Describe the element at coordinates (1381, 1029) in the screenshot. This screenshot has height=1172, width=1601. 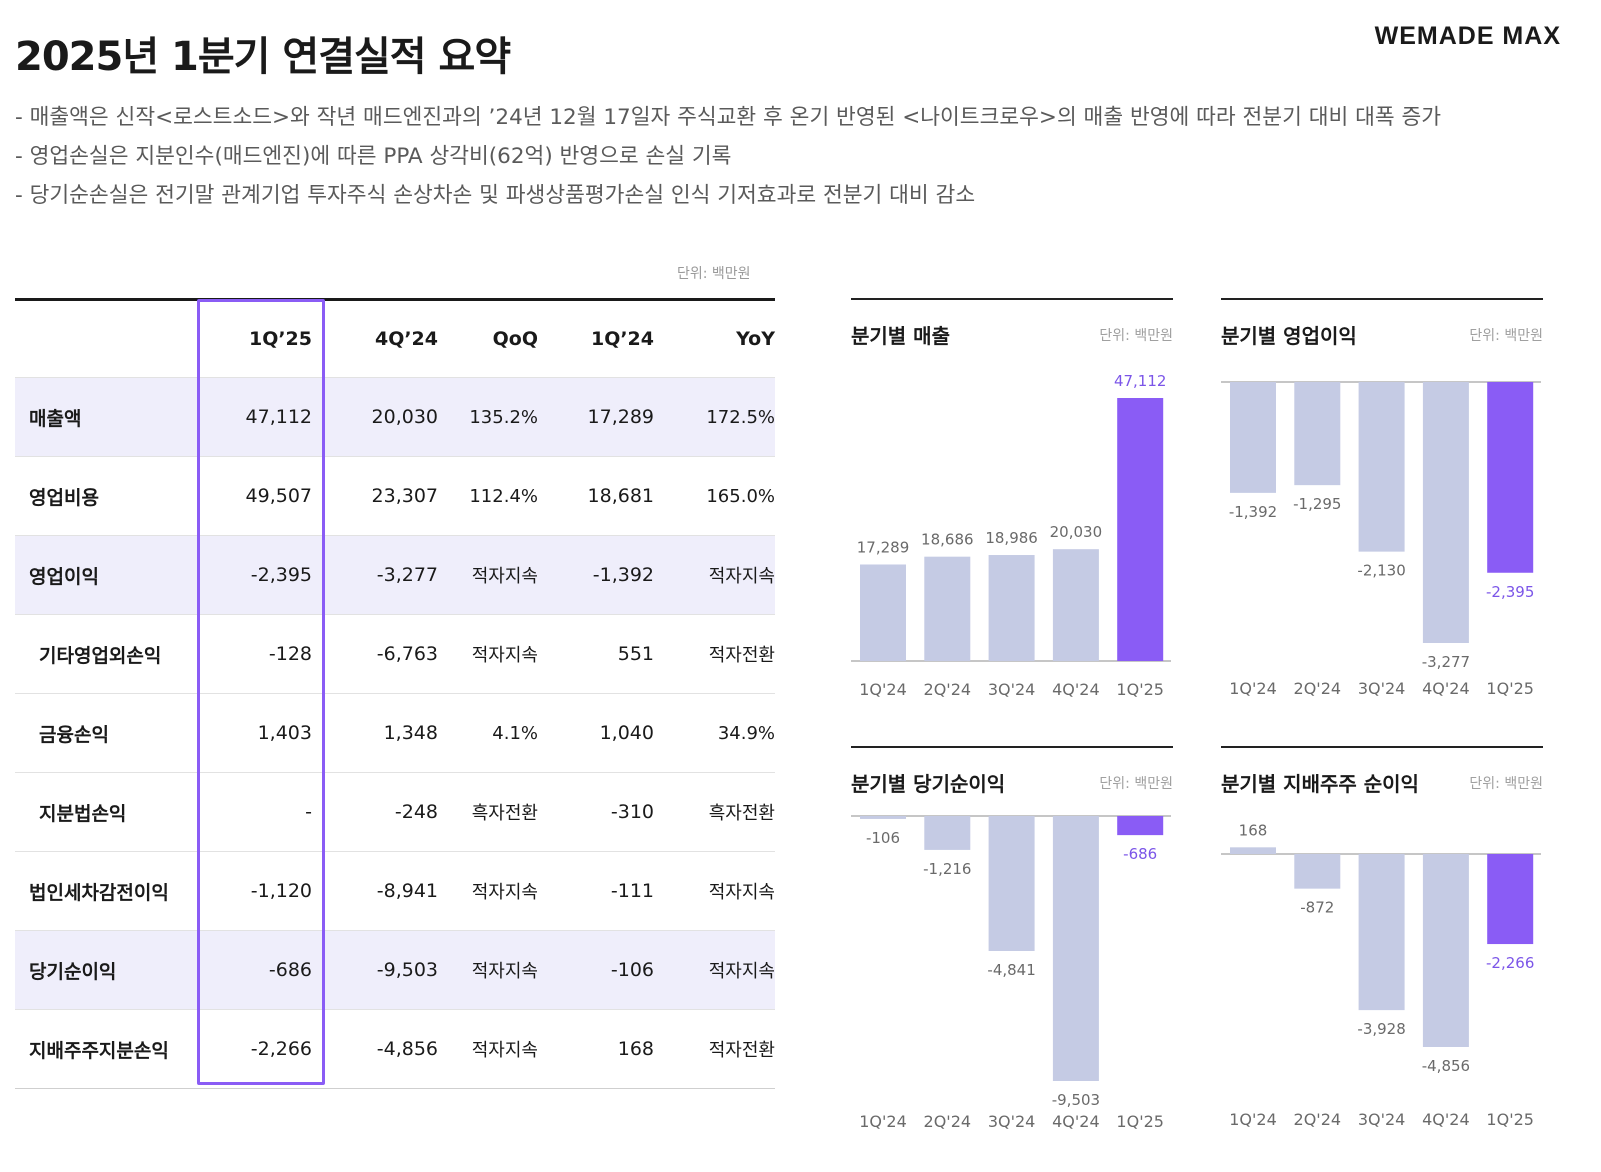
I see `data-label: -3,928` at that location.